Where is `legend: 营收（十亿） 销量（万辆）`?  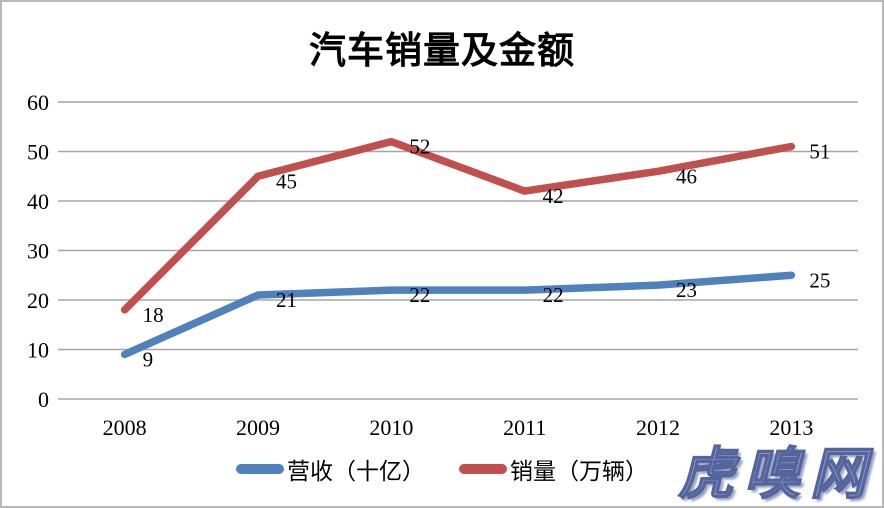 legend: 营收（十亿） 销量（万辆） is located at coordinates (442, 469).